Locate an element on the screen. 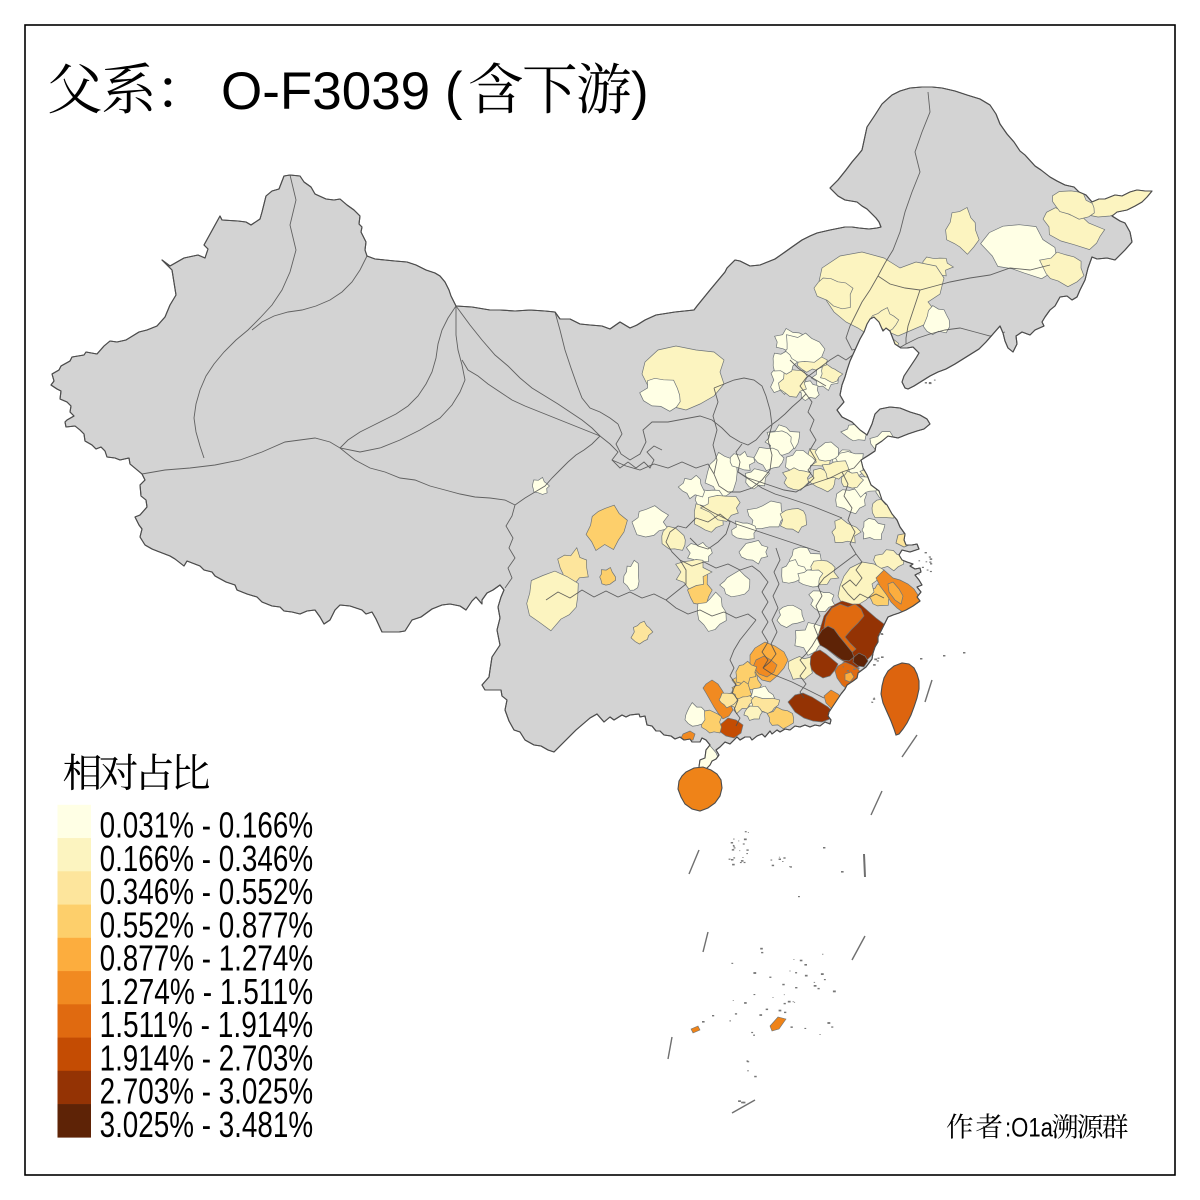 The width and height of the screenshot is (1200, 1200). svg-text: 3.025% - 3.481% is located at coordinates (207, 1124).